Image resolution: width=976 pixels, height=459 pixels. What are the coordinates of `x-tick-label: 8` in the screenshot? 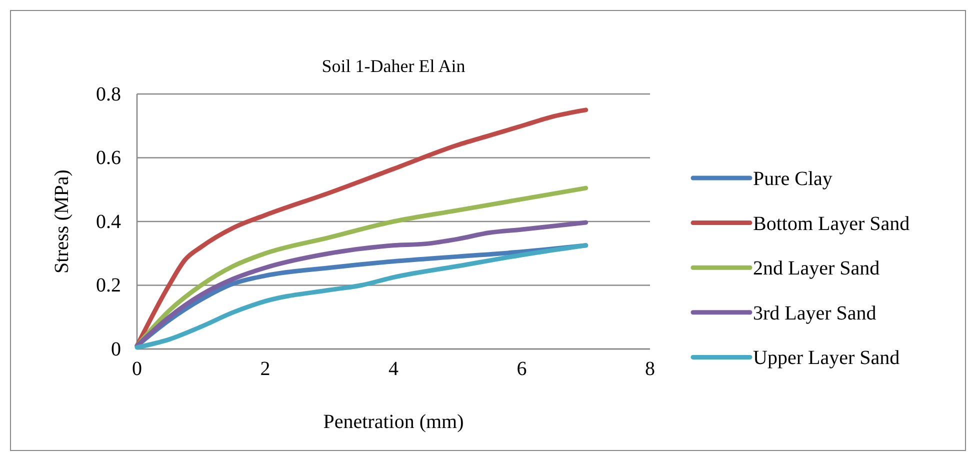 It's located at (650, 369).